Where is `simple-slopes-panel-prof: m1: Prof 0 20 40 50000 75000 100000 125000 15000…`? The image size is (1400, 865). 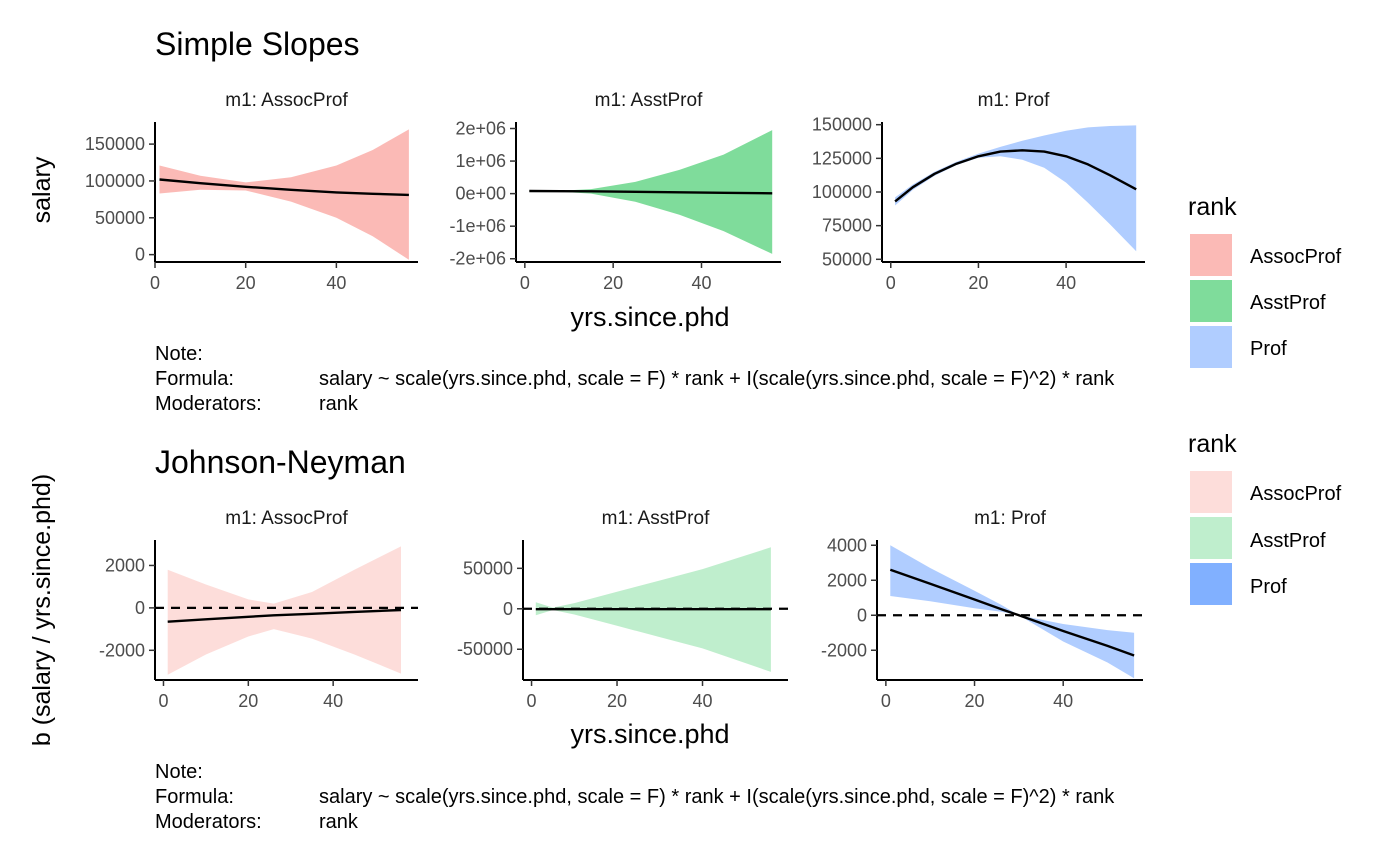 simple-slopes-panel-prof: m1: Prof 0 20 40 50000 75000 100000 125000 15000… is located at coordinates (978, 191).